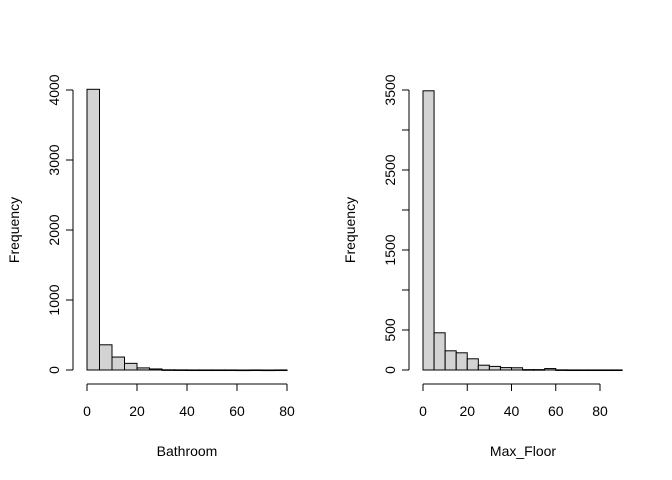  I want to click on y-tick-label: 2500, so click(390, 169).